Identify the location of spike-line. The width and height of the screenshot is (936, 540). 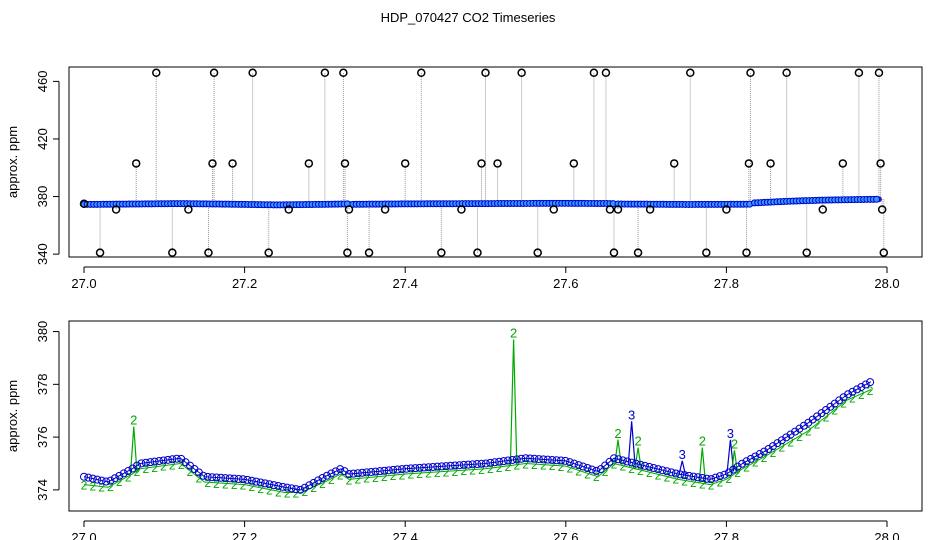
(513, 402).